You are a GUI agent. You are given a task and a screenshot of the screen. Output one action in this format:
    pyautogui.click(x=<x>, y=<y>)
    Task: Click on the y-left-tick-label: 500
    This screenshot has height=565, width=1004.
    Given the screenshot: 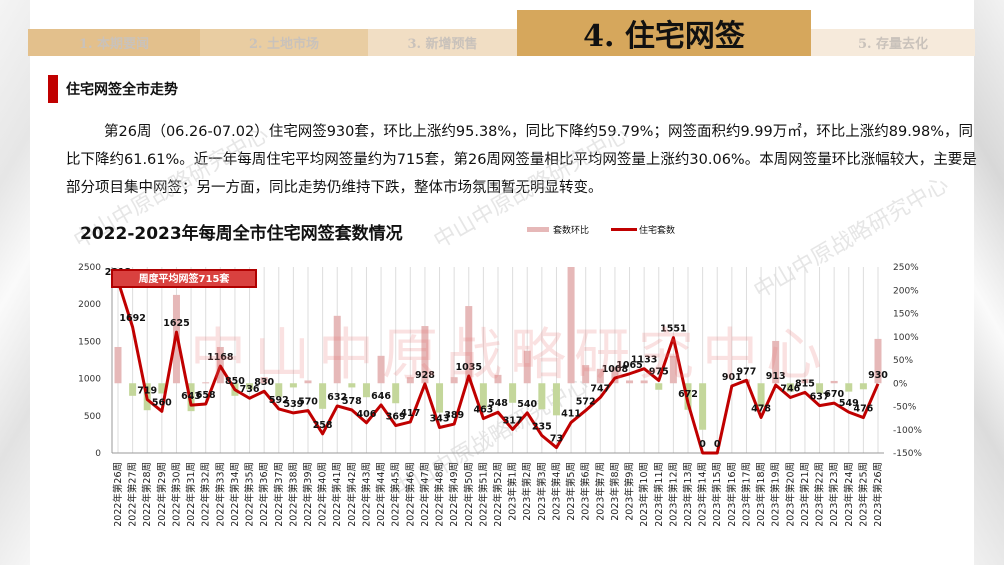 What is the action you would take?
    pyautogui.click(x=92, y=417)
    